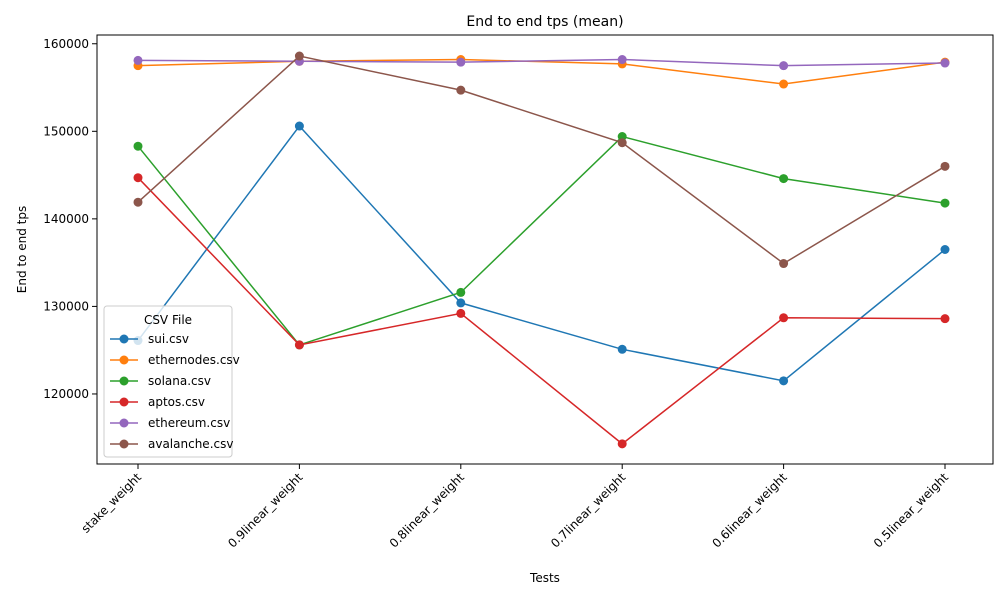 This screenshot has width=1000, height=600. Describe the element at coordinates (784, 84) in the screenshot. I see `data-point-ethernodes` at that location.